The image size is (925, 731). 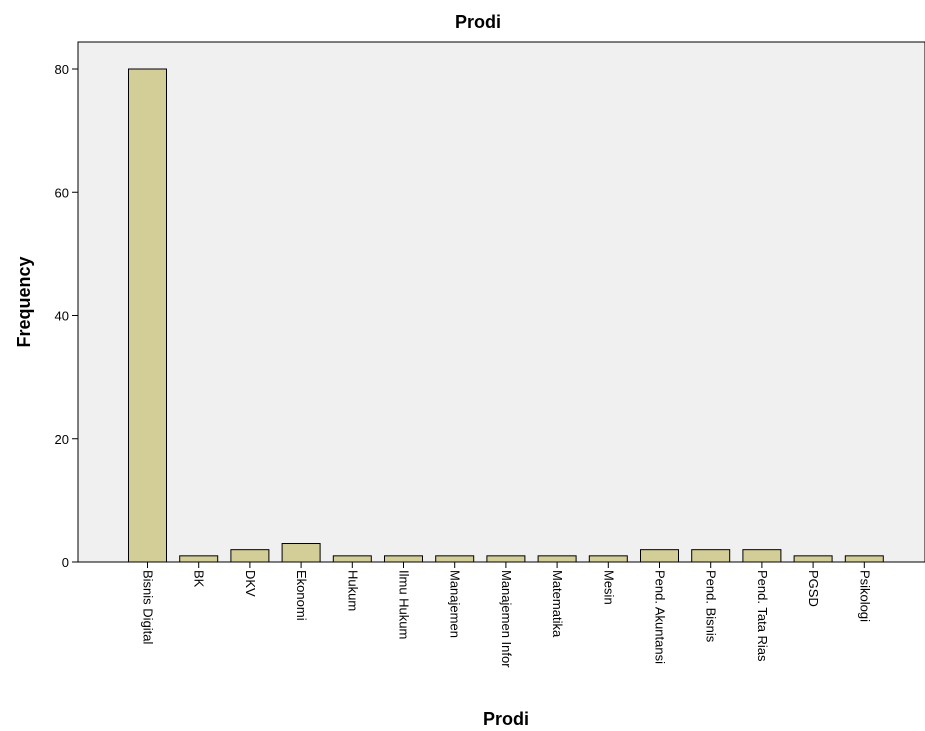 I want to click on y-tick-label: 40, so click(x=62, y=316).